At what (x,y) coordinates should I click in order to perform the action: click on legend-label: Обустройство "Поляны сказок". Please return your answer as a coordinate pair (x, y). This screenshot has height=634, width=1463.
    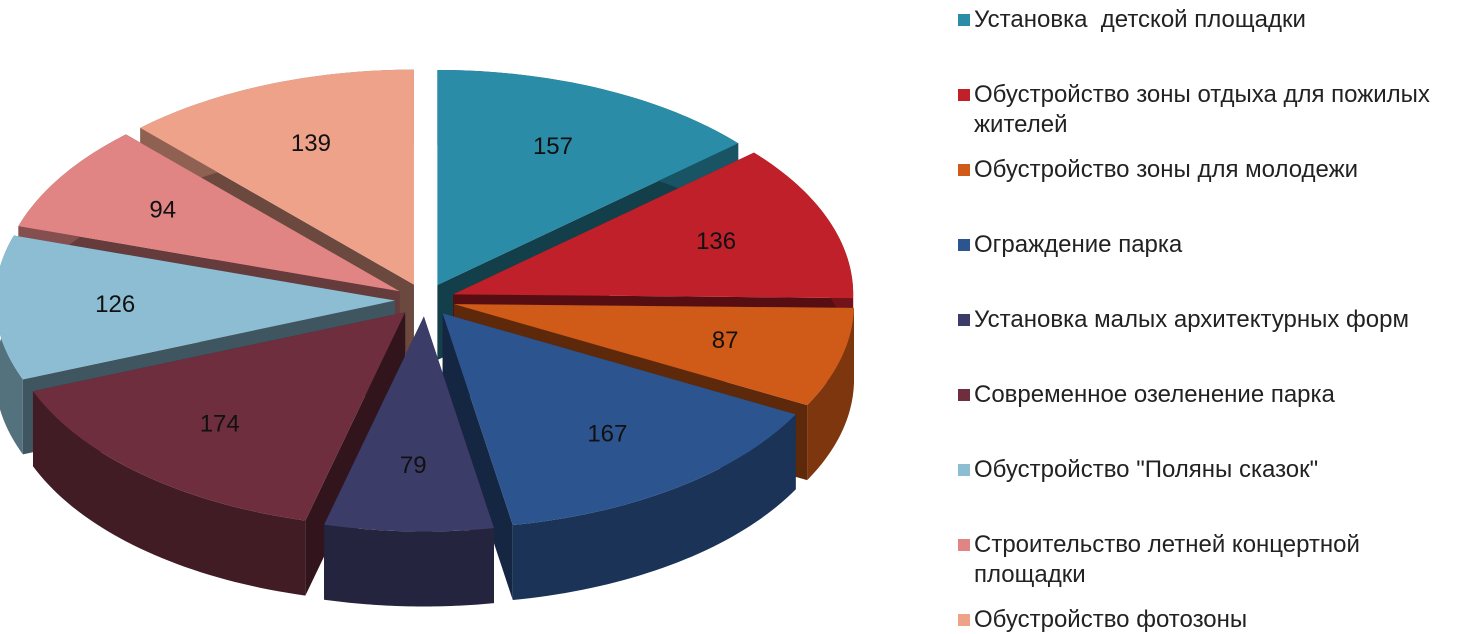
    Looking at the image, I should click on (1146, 469).